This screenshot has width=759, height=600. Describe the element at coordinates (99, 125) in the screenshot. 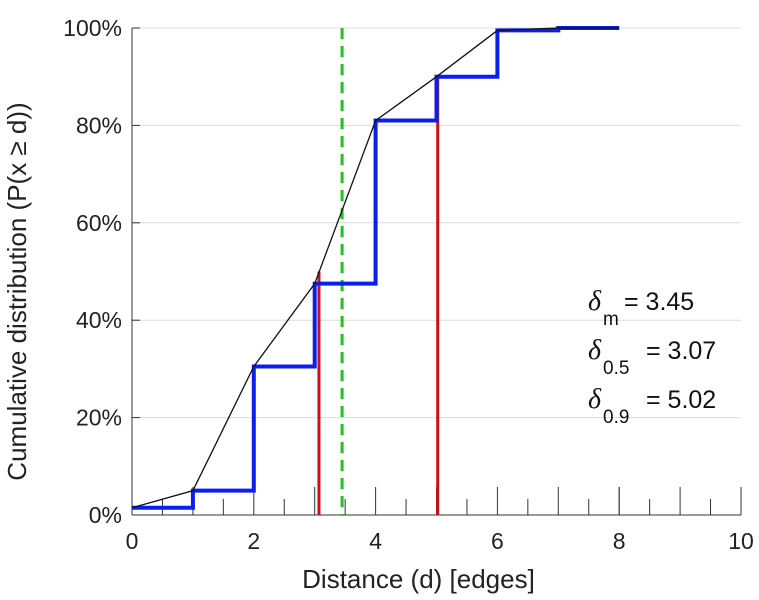

I see `y-tick-label: 80%` at that location.